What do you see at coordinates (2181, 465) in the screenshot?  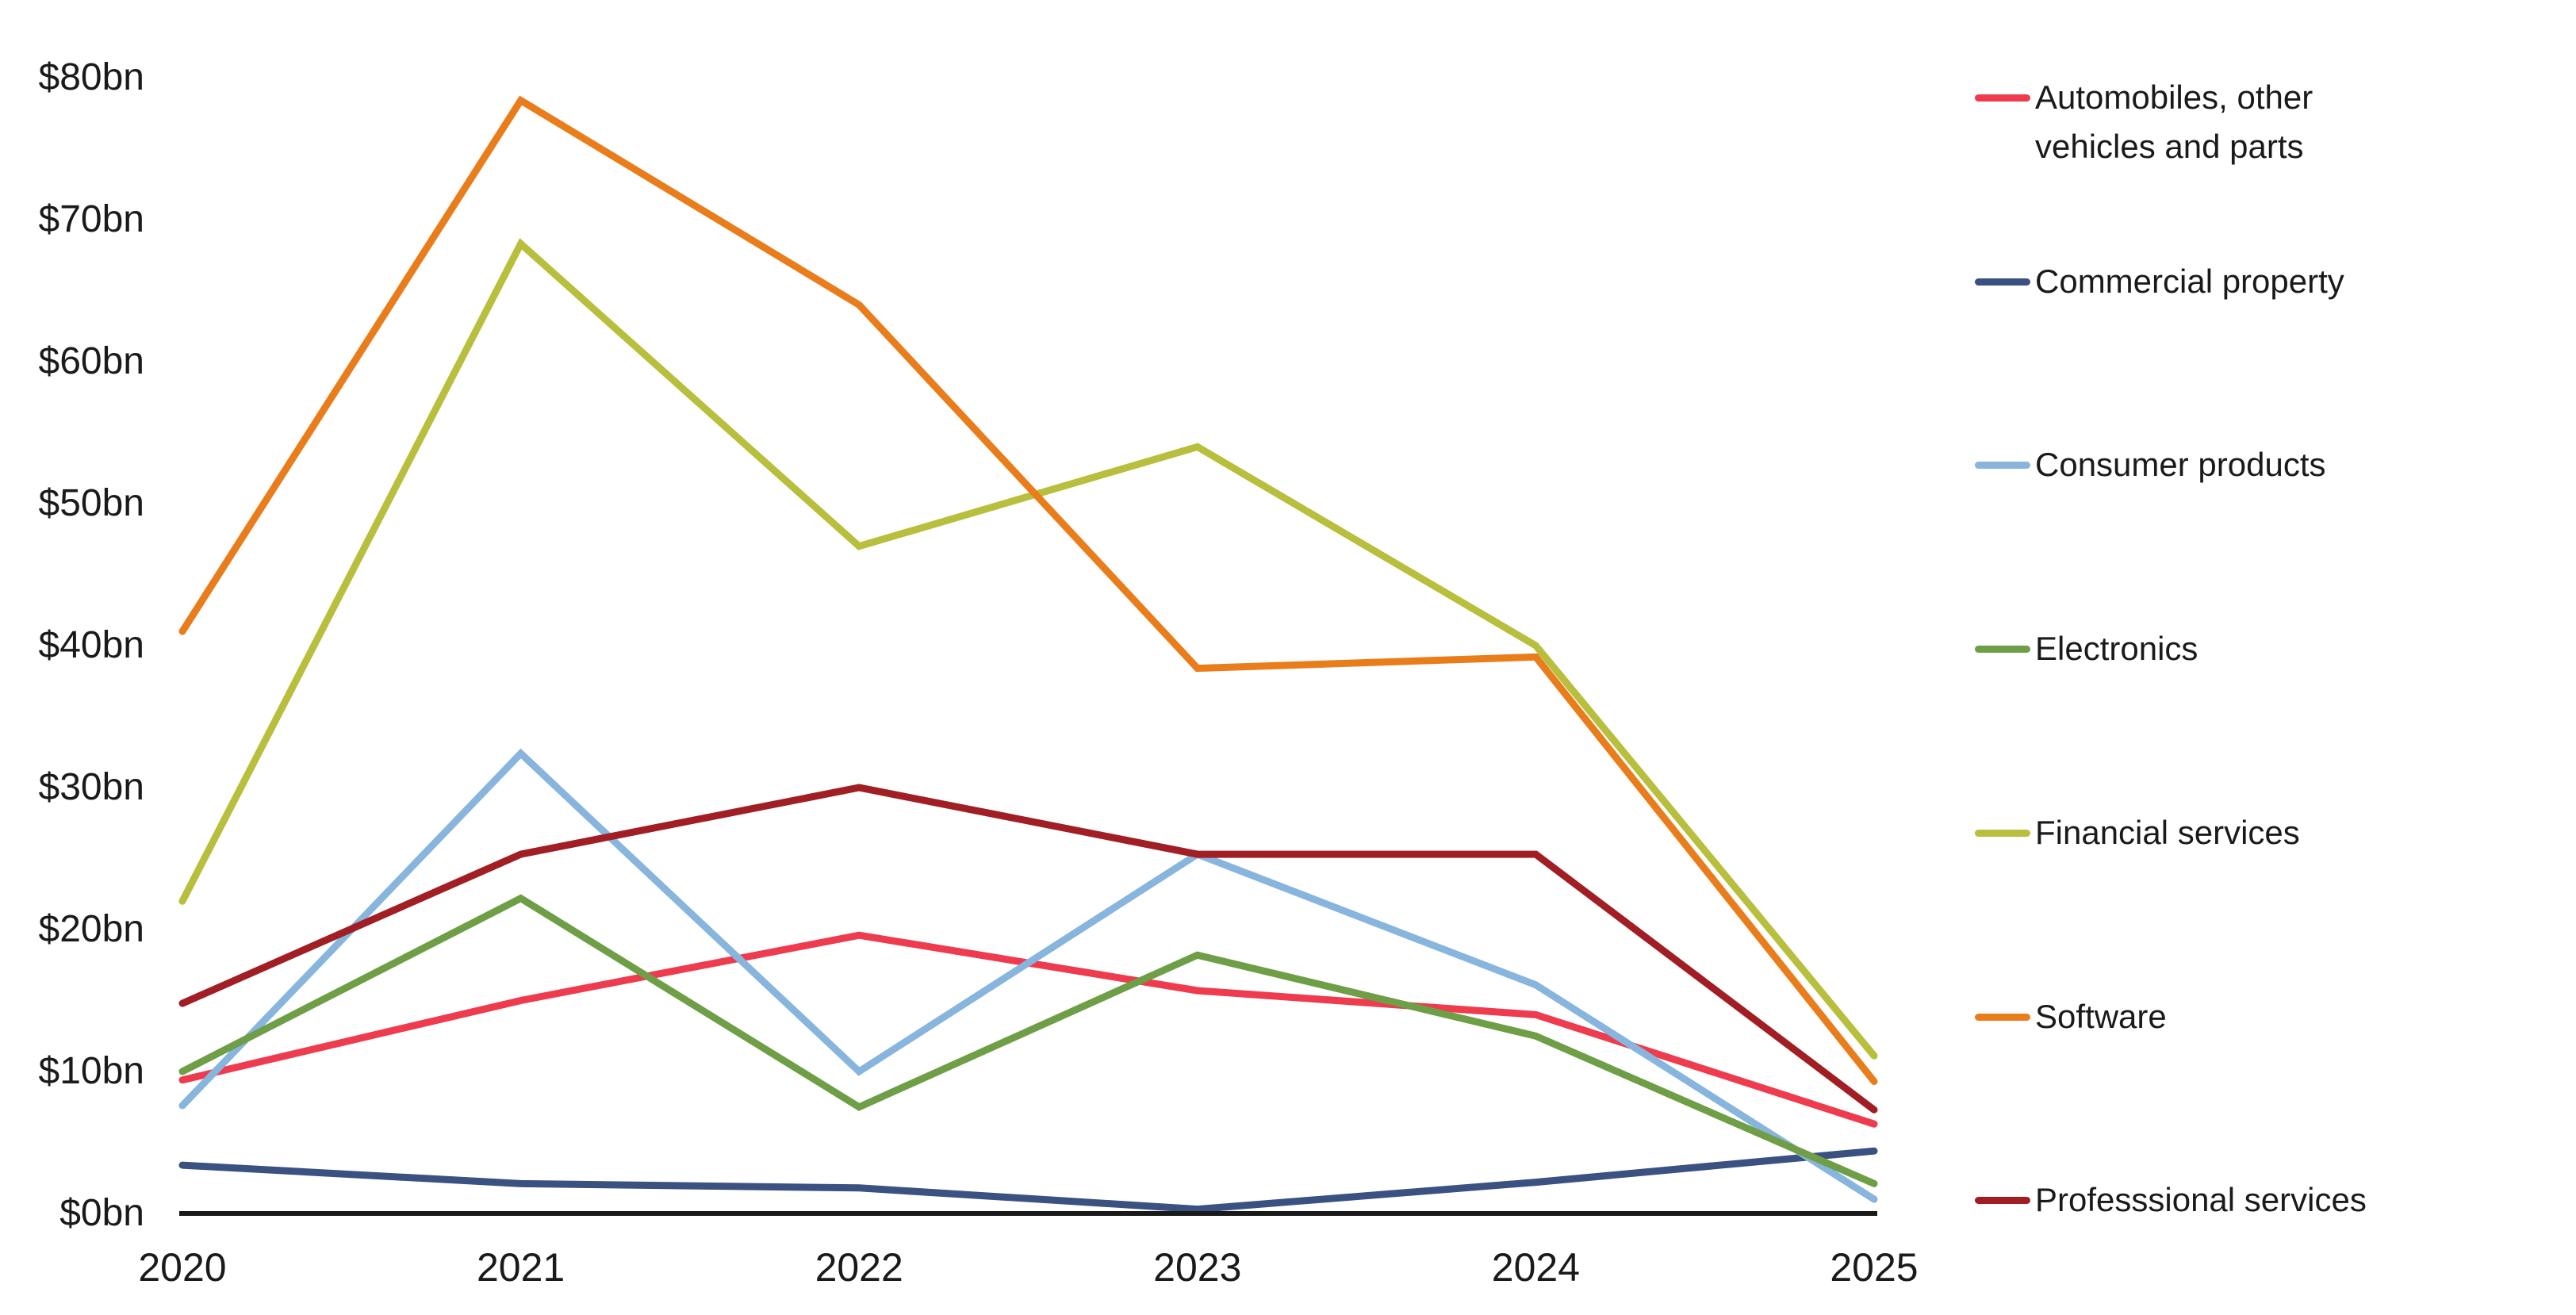 I see `legend-label-consumer-products: Consumer products` at bounding box center [2181, 465].